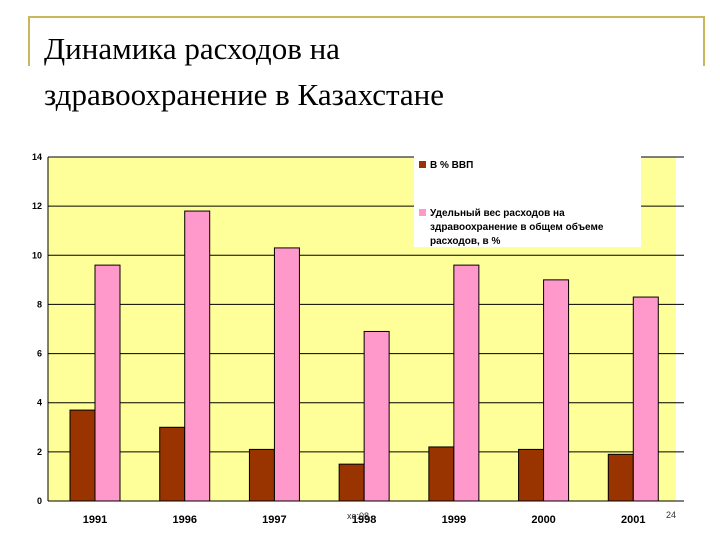 This screenshot has height=540, width=720. What do you see at coordinates (465, 241) in the screenshot?
I see `legend-label-series-2-line-3: расходов, в %` at bounding box center [465, 241].